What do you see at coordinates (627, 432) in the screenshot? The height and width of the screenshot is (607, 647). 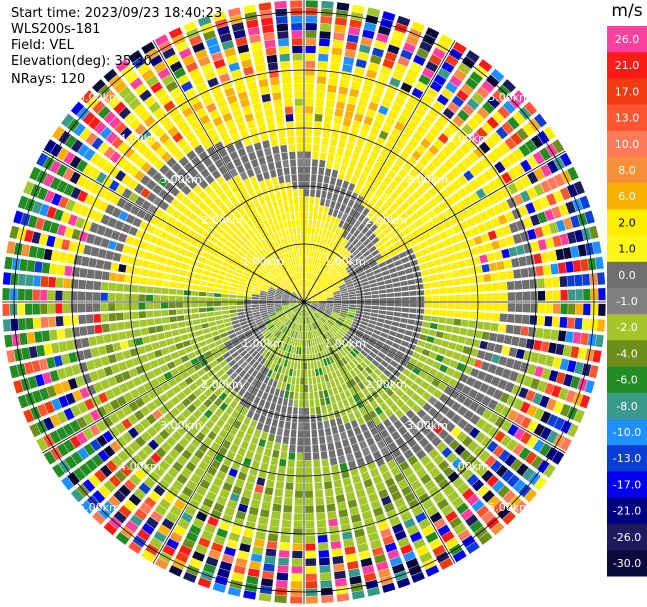 I see `colorbar-tick-label: -10.0` at bounding box center [627, 432].